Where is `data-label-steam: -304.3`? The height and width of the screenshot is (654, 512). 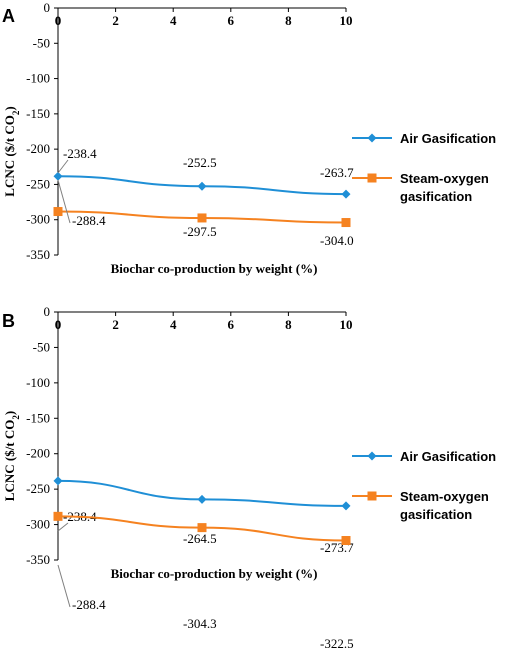 data-label-steam: -304.3 is located at coordinates (200, 623).